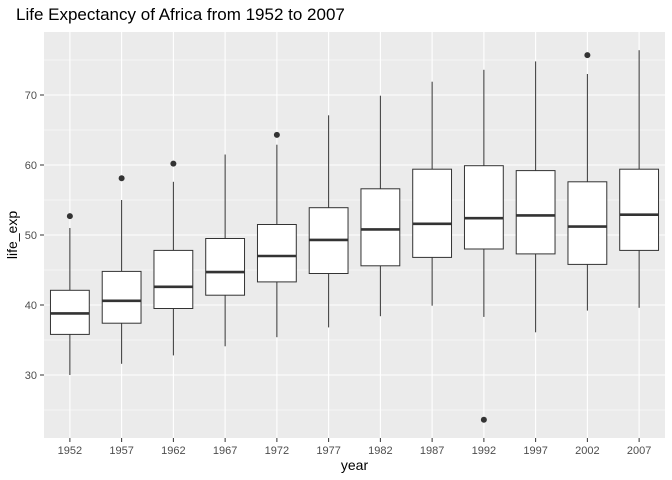 The height and width of the screenshot is (480, 672). I want to click on y-tick-label: 70, so click(31, 96).